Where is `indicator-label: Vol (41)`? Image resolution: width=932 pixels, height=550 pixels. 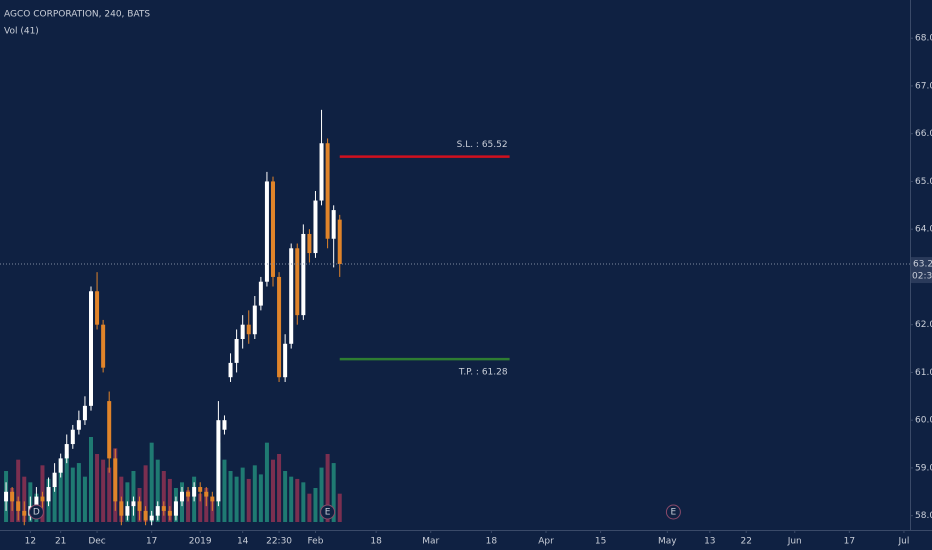
indicator-label: Vol (41) is located at coordinates (21, 32).